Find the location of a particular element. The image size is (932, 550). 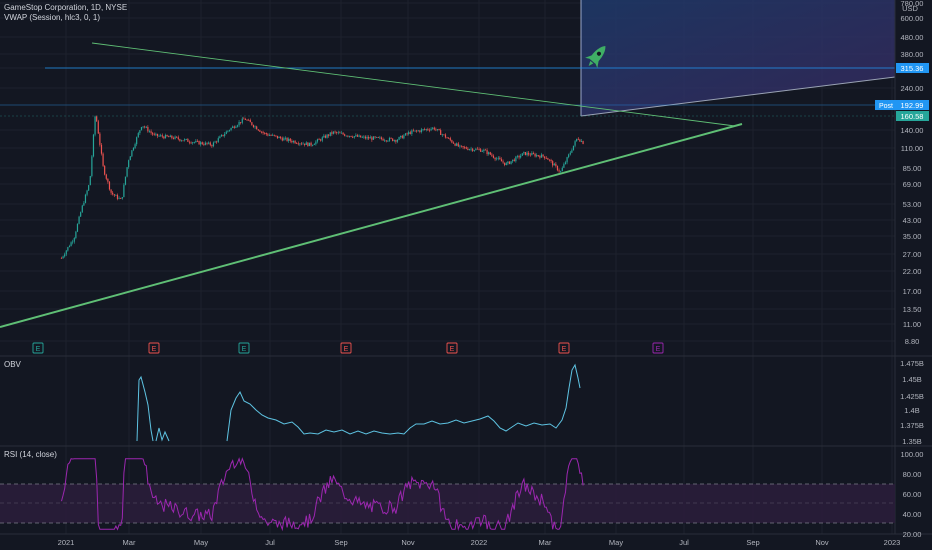

price-tick-label: 380.00 is located at coordinates (912, 54).